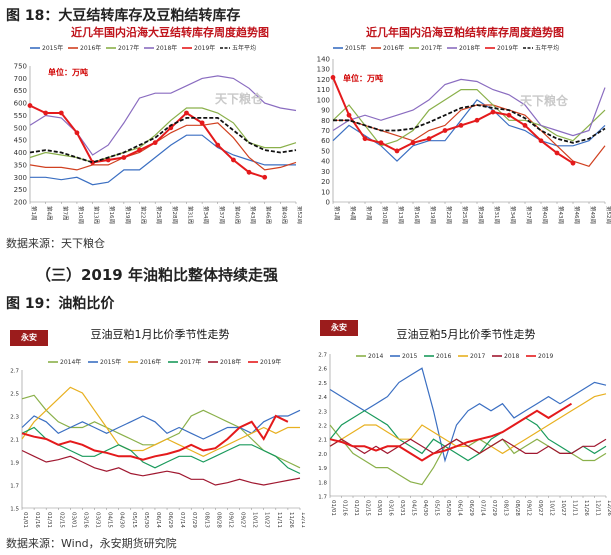 The height and width of the screenshot is (555, 611). I want to click on legend-label: 2017年, so click(128, 48).